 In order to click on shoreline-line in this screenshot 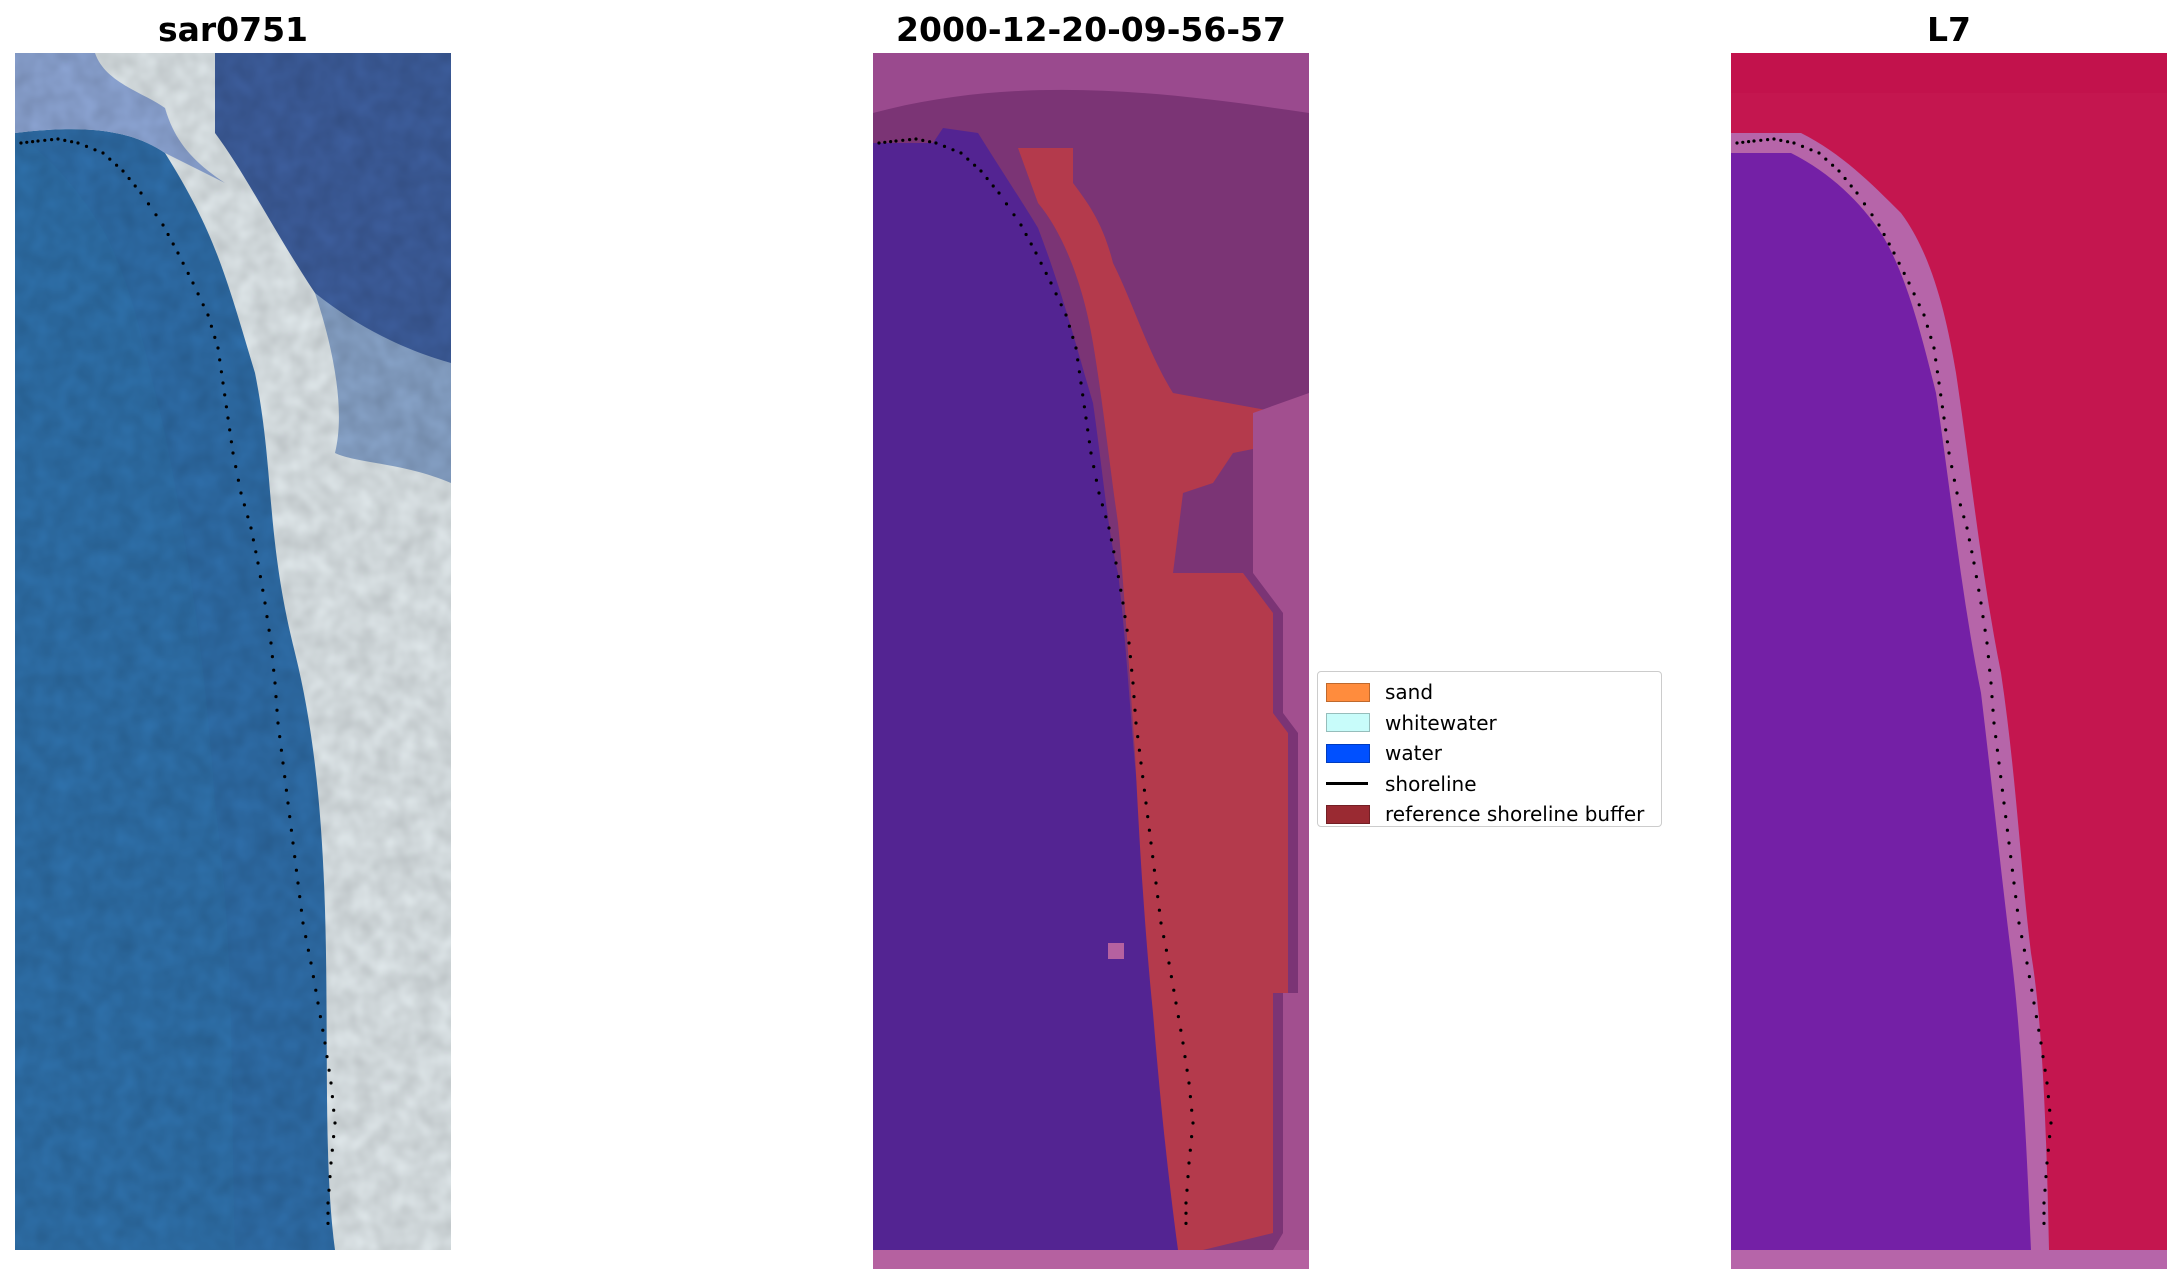, I will do `click(1347, 784)`.